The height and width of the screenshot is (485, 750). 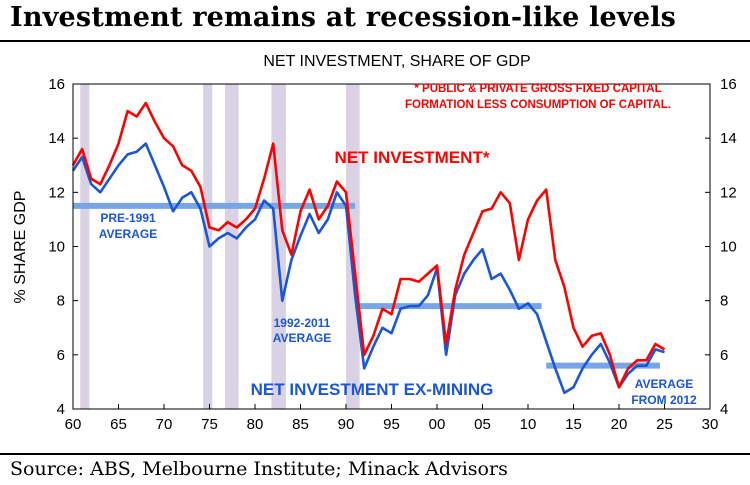 I want to click on y-tick-label-right: 4, so click(x=724, y=409).